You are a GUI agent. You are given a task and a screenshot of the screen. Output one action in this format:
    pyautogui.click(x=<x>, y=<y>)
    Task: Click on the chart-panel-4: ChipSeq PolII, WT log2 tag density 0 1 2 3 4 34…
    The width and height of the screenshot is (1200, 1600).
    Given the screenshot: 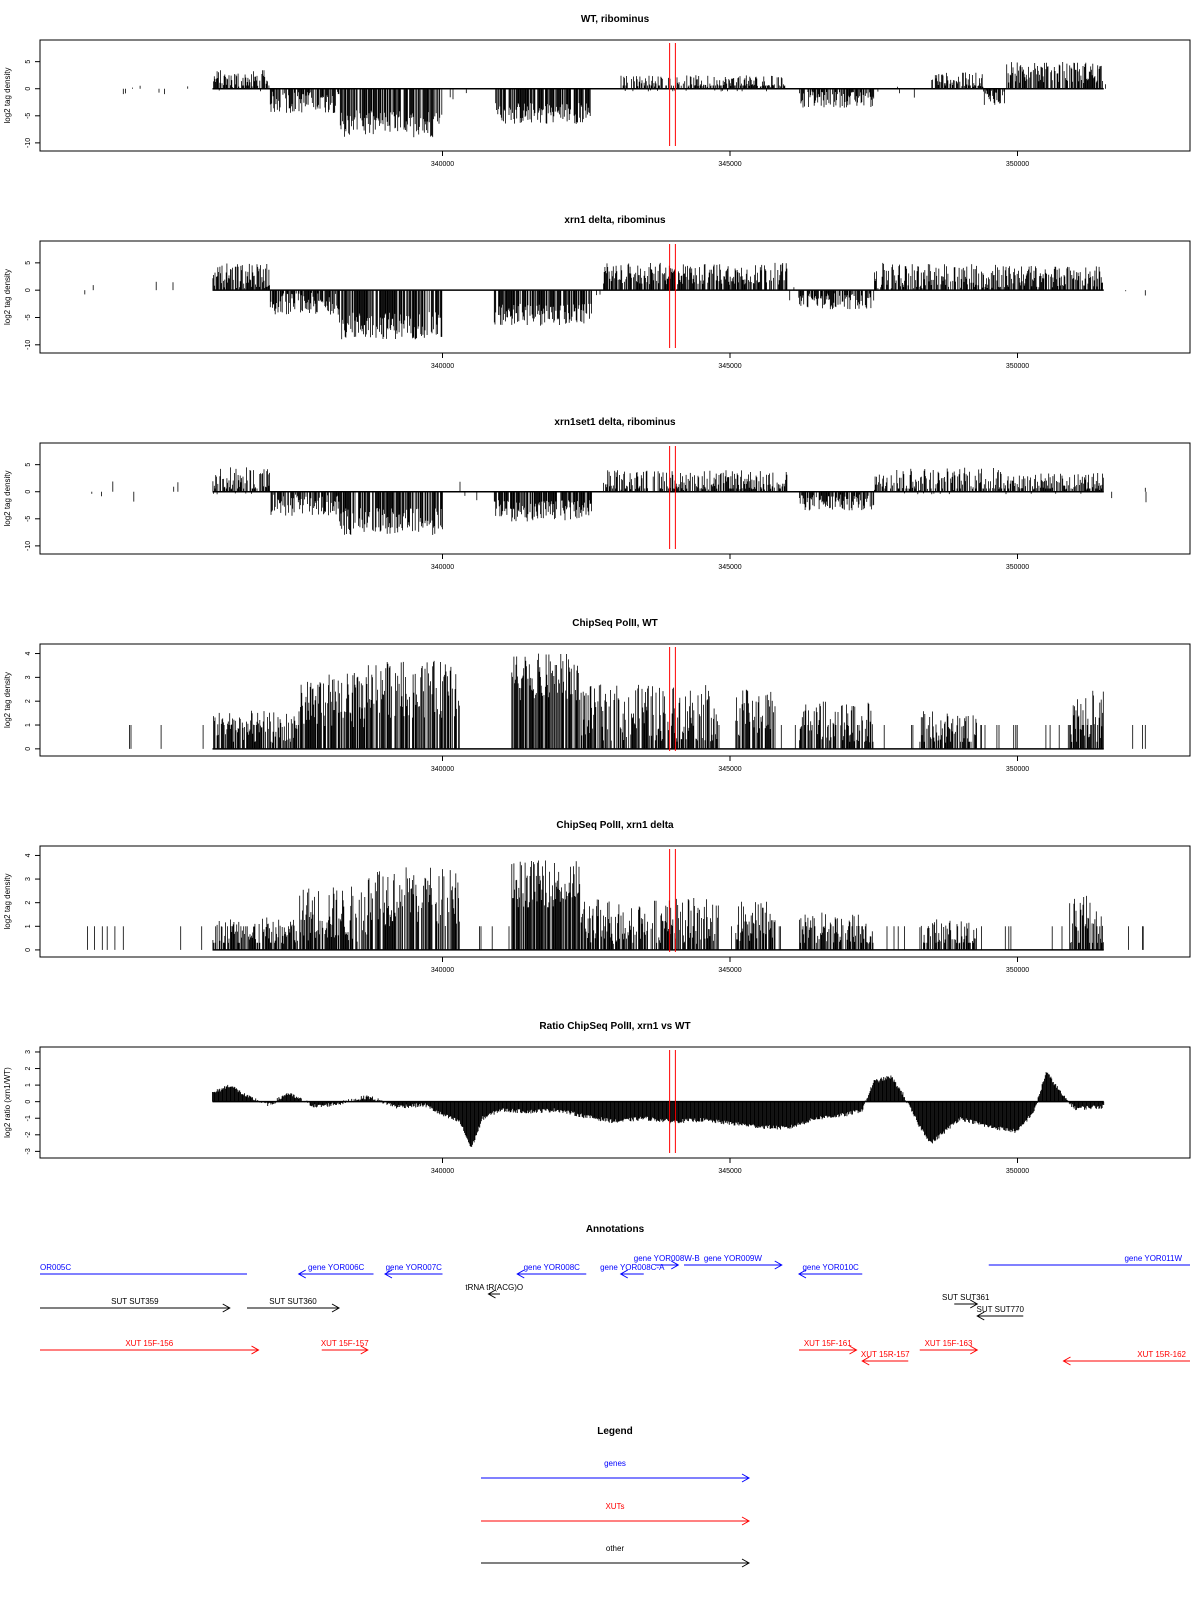 What is the action you would take?
    pyautogui.click(x=597, y=695)
    